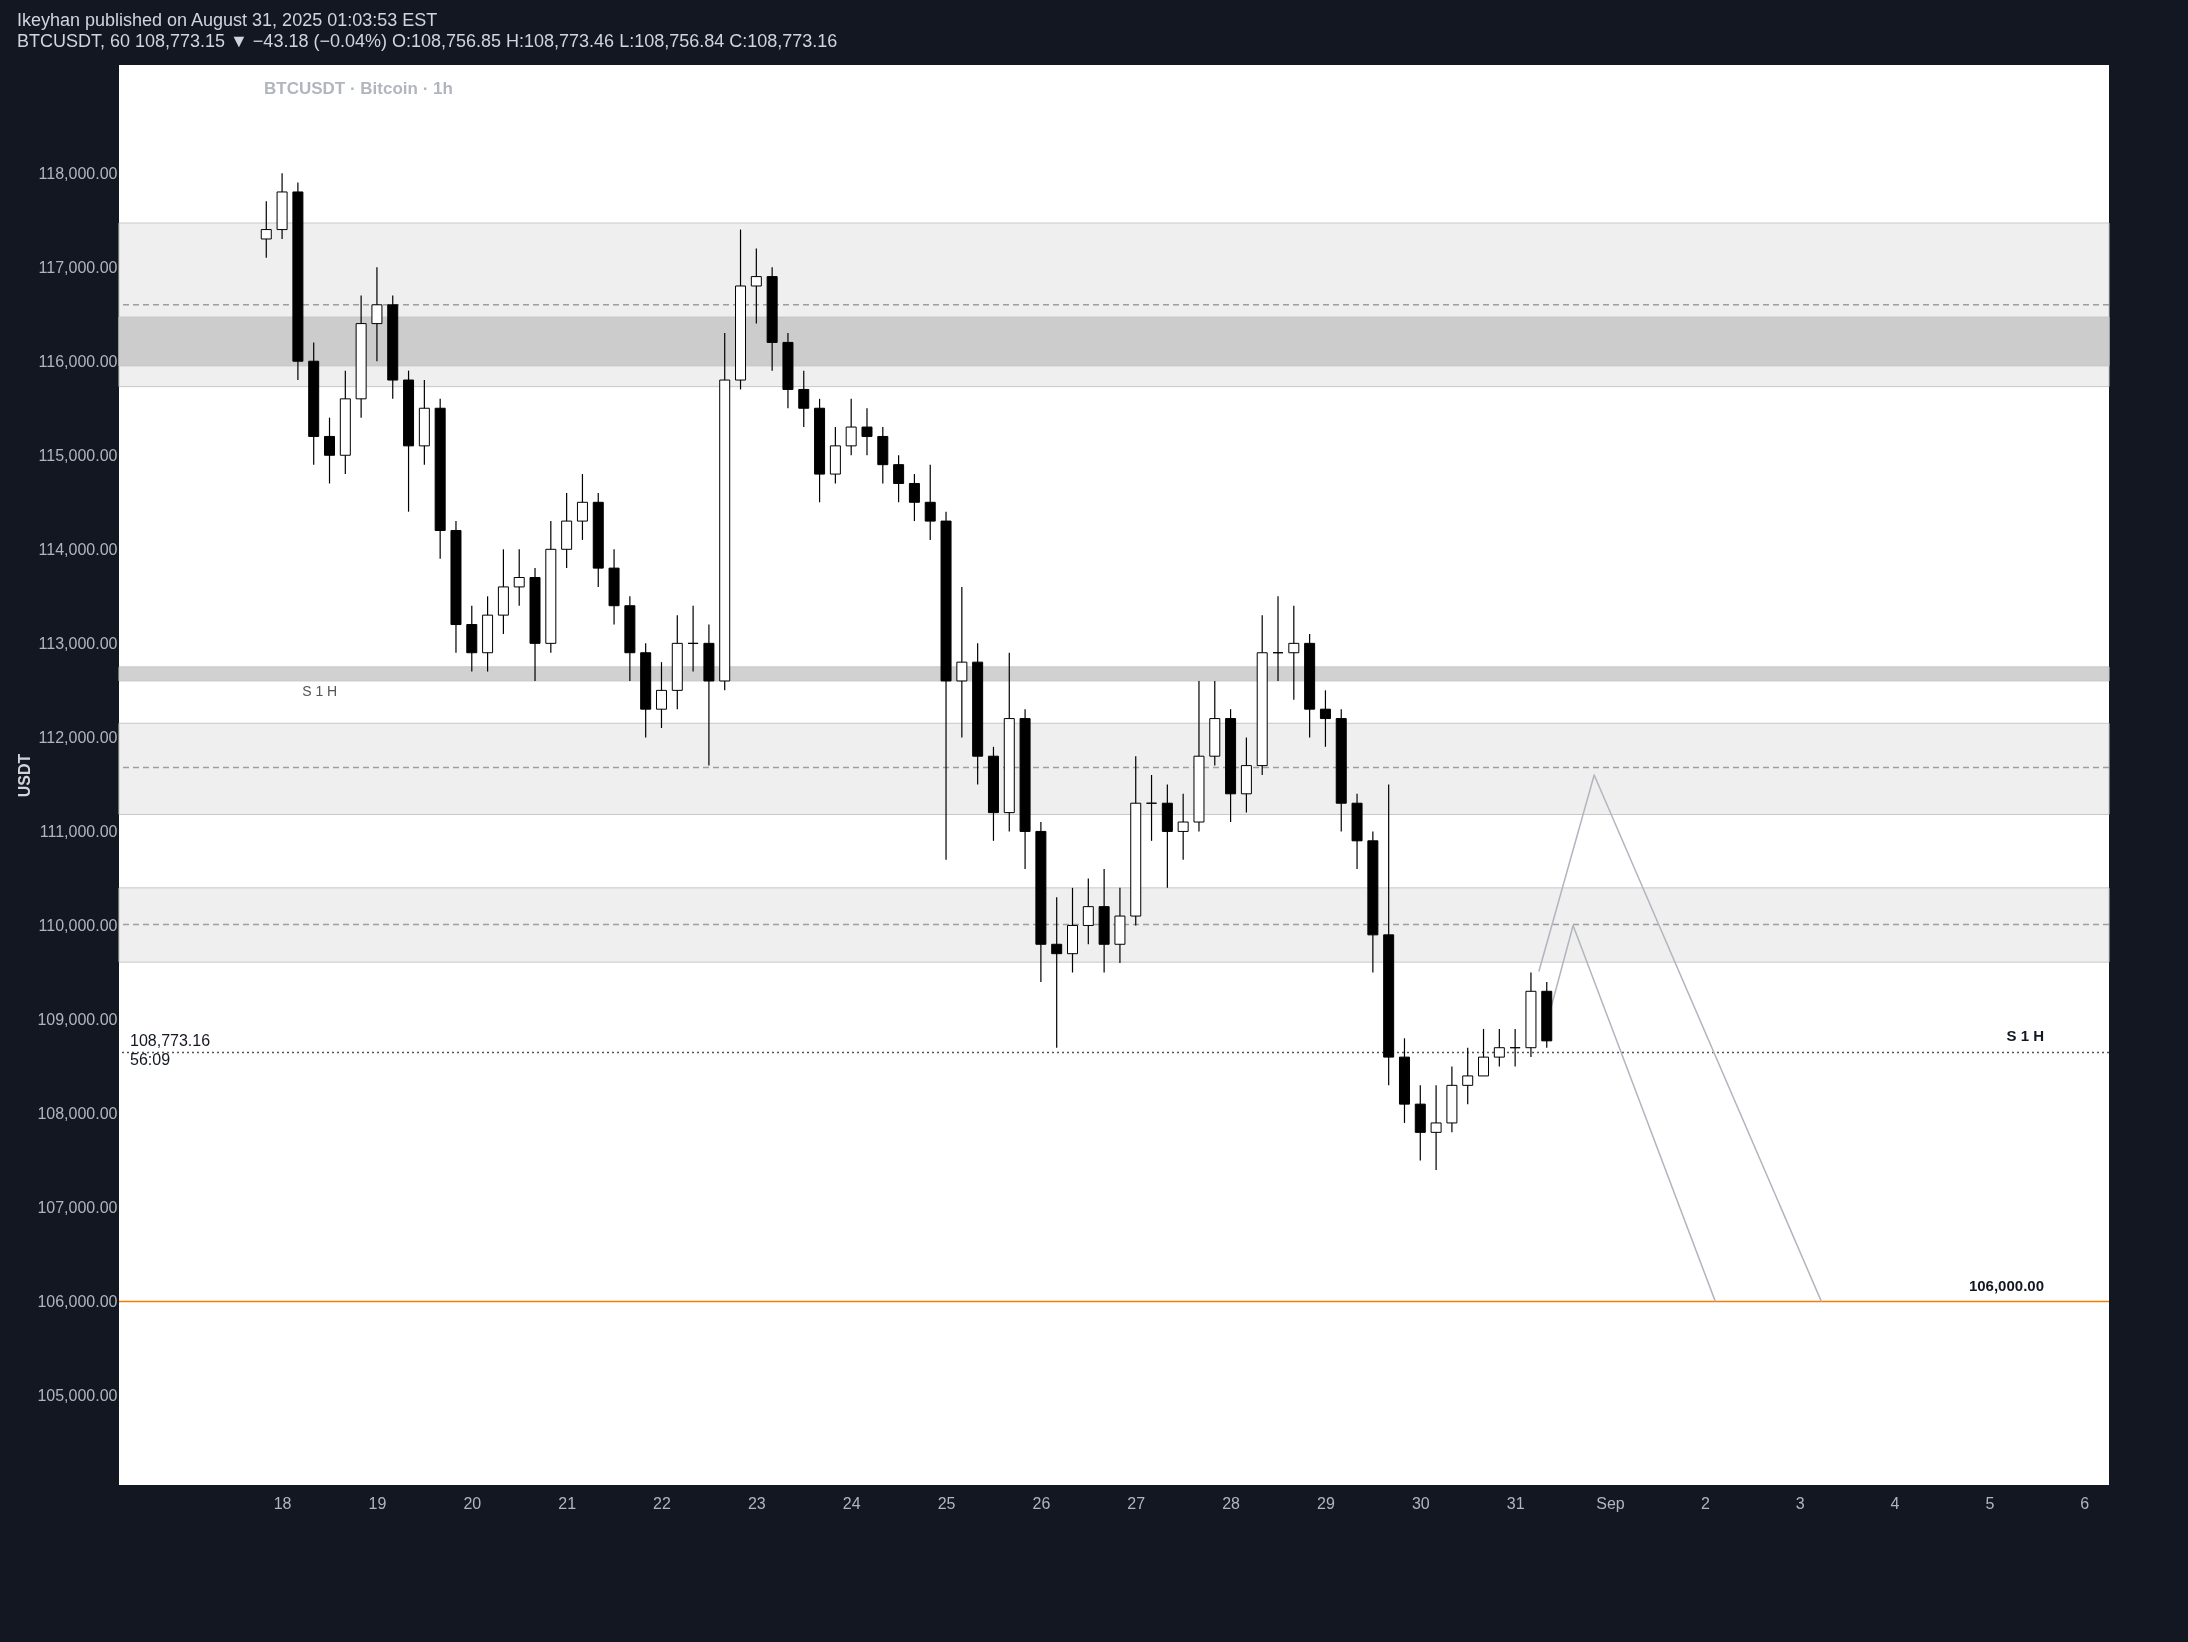  I want to click on y-tick-label: 113,000.00, so click(78, 643).